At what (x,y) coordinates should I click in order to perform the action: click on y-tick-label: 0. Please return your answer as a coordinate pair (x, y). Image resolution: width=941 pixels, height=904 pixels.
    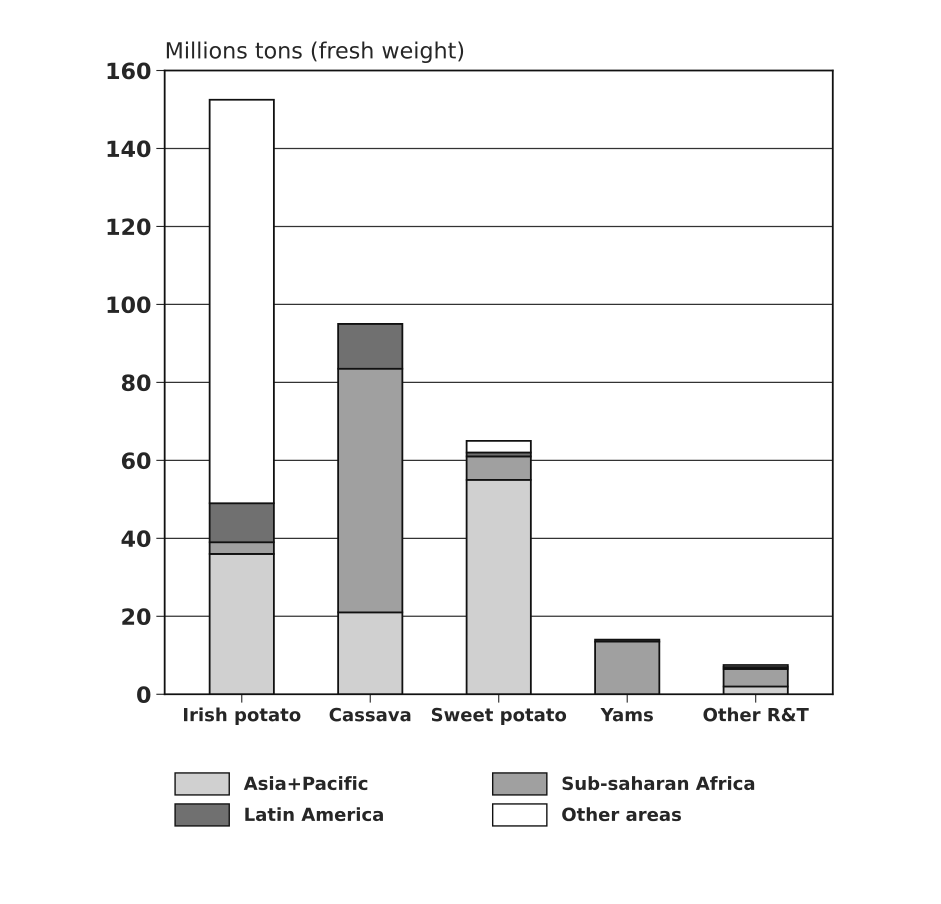
    Looking at the image, I should click on (143, 695).